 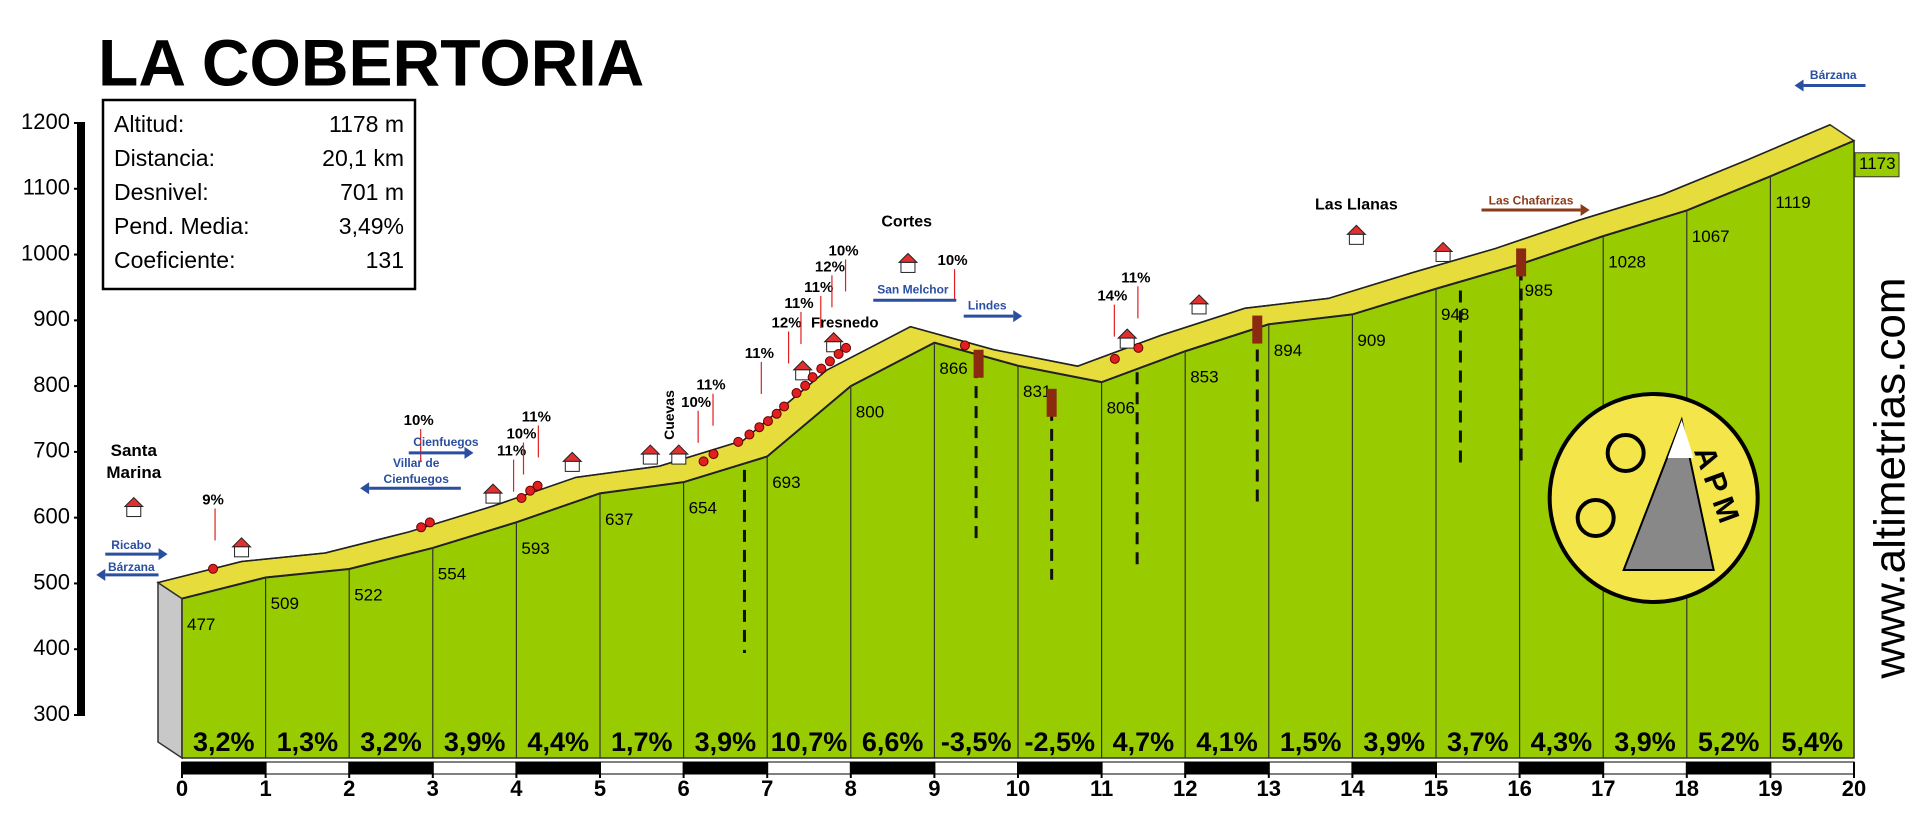 I want to click on x-tick-label: 16, so click(x=1519, y=788).